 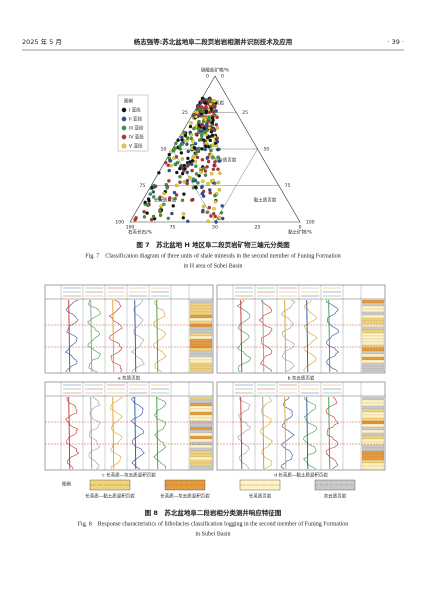 I want to click on panel-label: b 灰云质页岩, so click(x=301, y=378).